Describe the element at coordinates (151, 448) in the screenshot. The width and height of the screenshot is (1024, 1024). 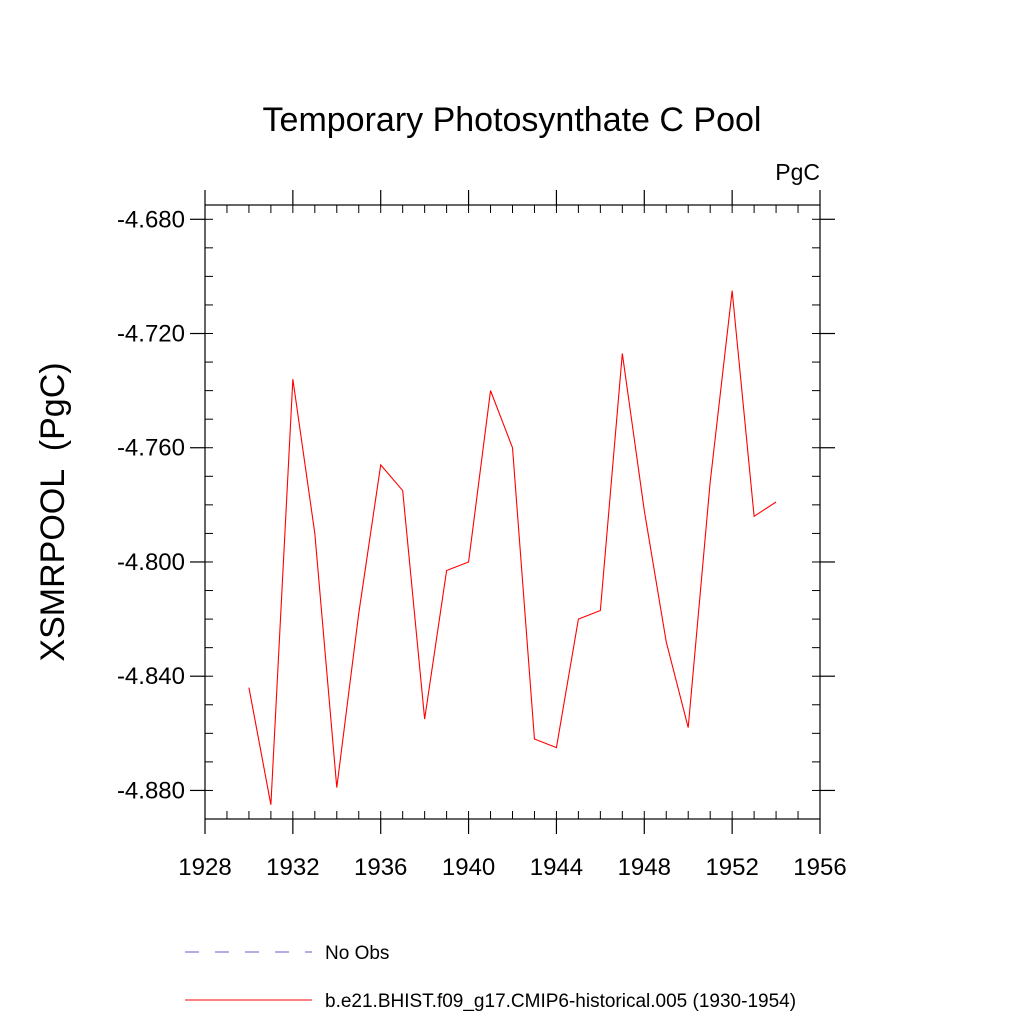
I see `y-tick-label: -4.760` at that location.